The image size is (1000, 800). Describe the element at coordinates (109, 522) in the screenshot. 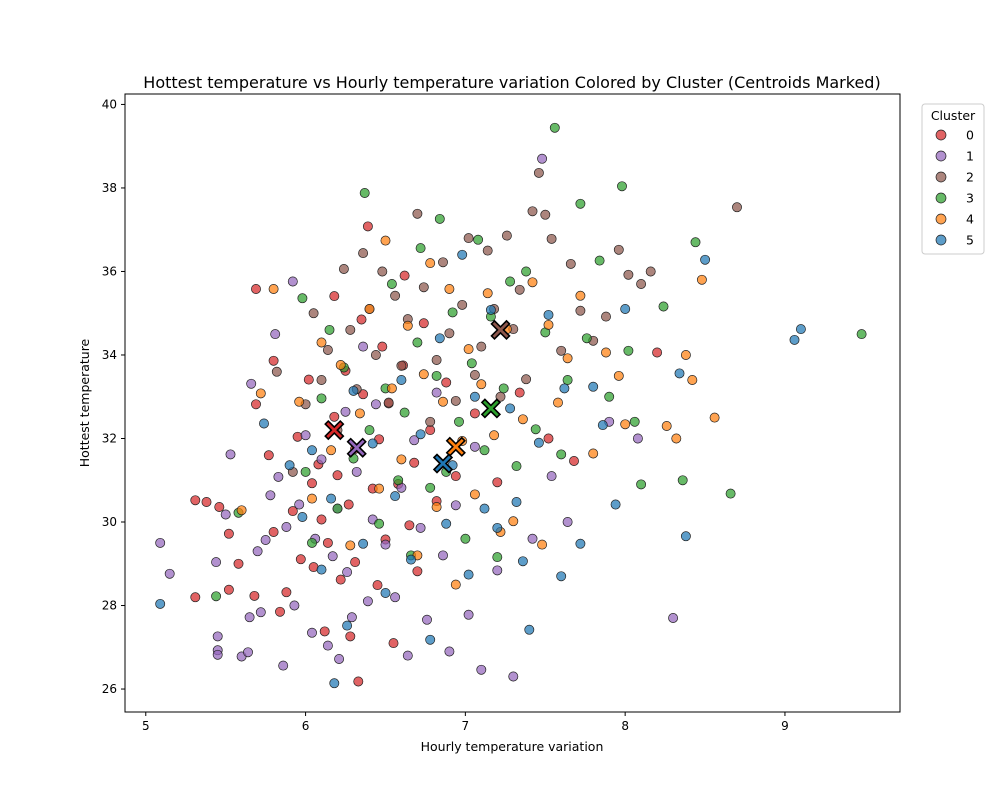

I see `y-tick-label: 30` at that location.